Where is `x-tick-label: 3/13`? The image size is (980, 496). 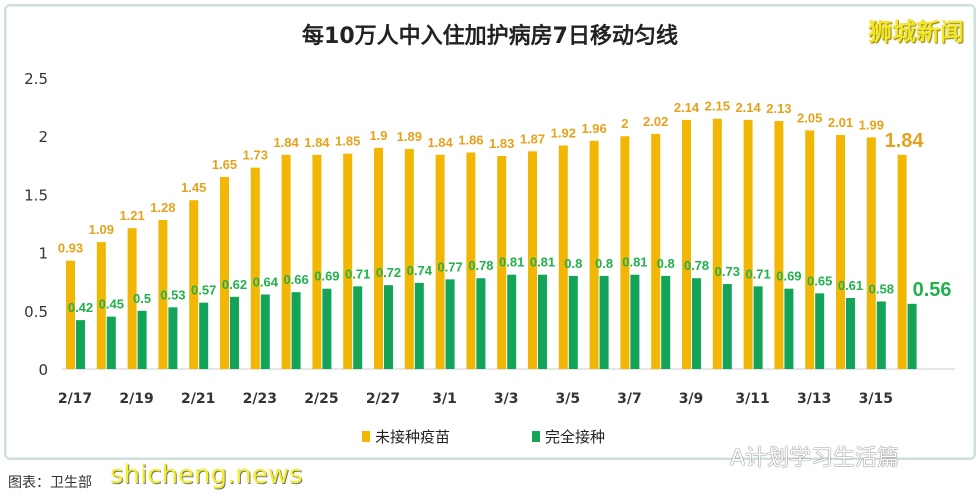
x-tick-label: 3/13 is located at coordinates (814, 399).